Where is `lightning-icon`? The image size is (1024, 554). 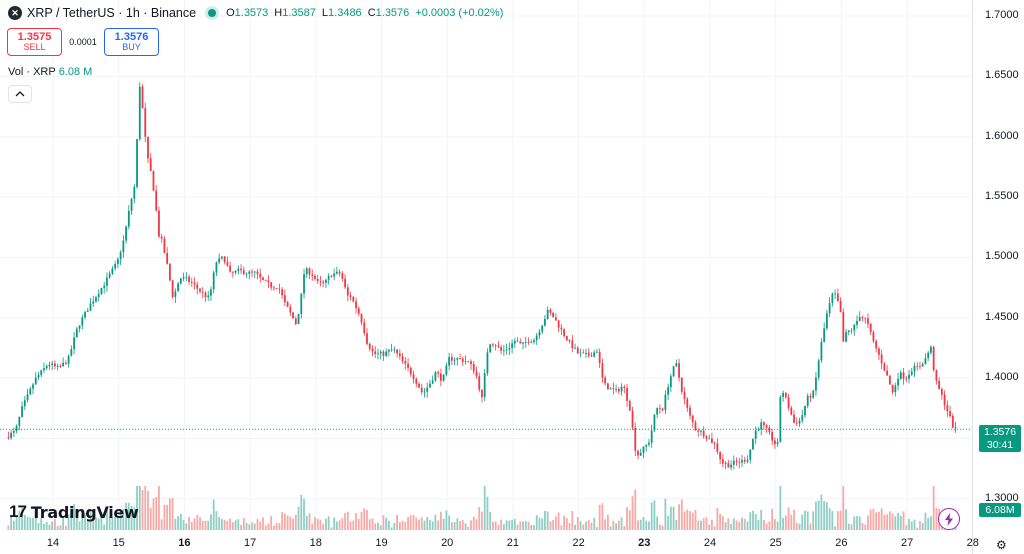 lightning-icon is located at coordinates (949, 519).